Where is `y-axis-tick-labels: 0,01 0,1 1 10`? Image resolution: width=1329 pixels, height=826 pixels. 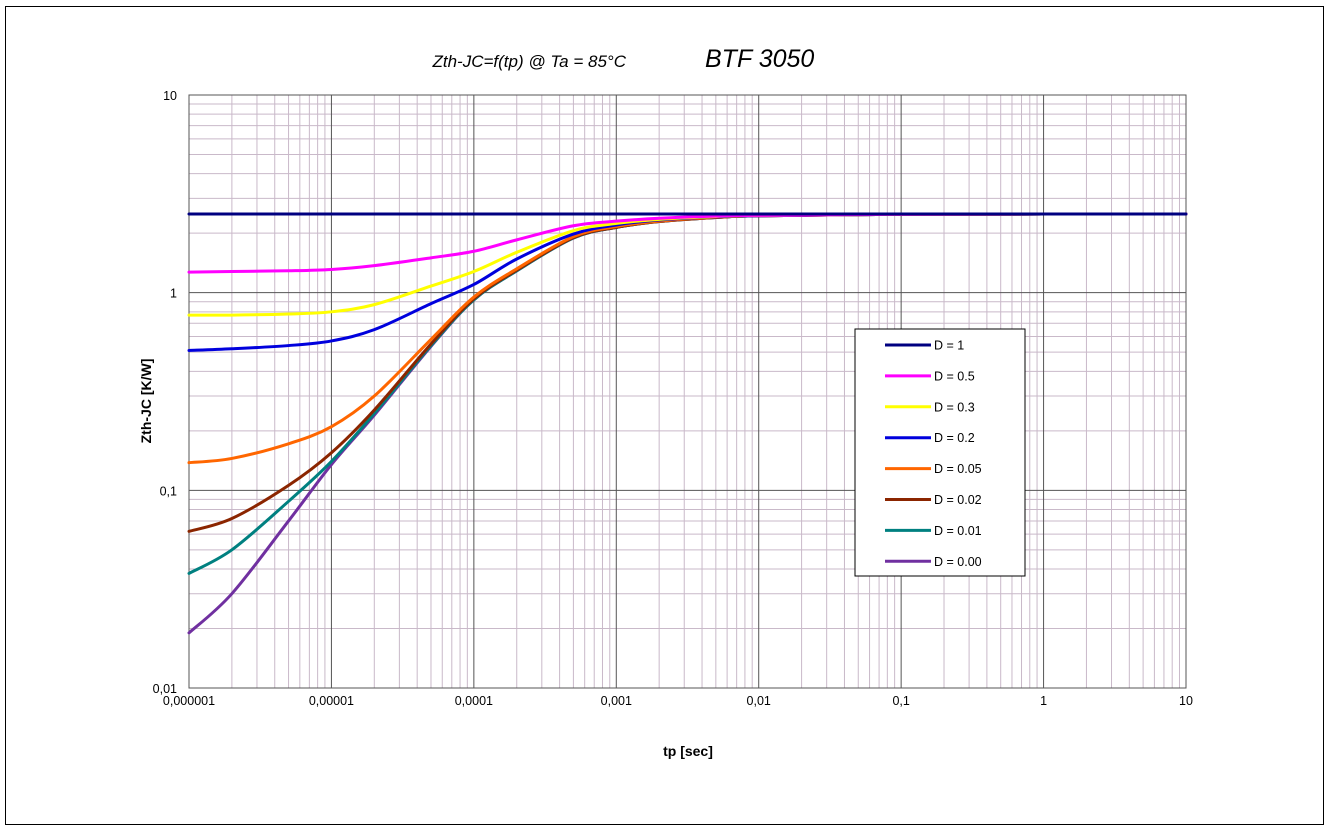 y-axis-tick-labels: 0,01 0,1 1 10 is located at coordinates (165, 392).